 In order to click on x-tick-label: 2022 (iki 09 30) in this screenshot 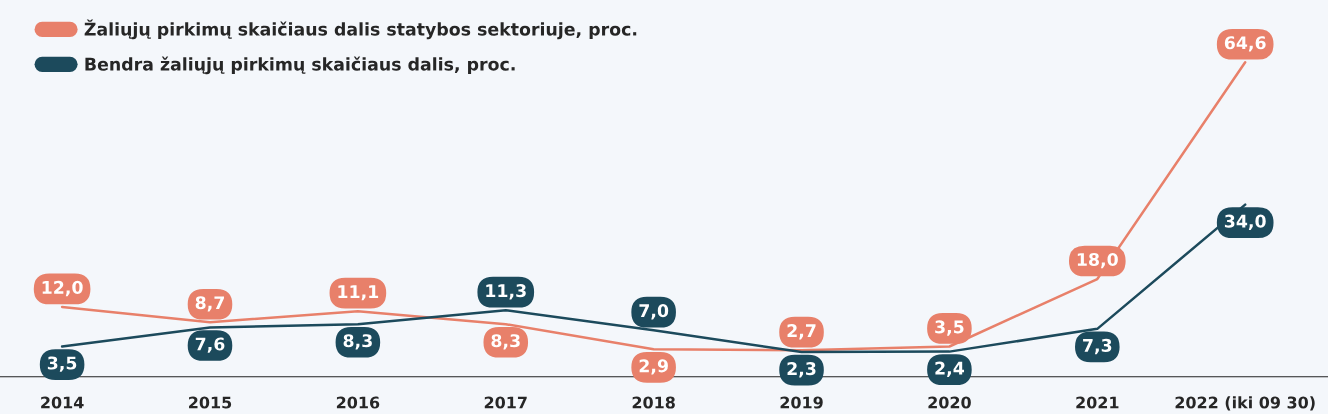, I will do `click(1245, 403)`.